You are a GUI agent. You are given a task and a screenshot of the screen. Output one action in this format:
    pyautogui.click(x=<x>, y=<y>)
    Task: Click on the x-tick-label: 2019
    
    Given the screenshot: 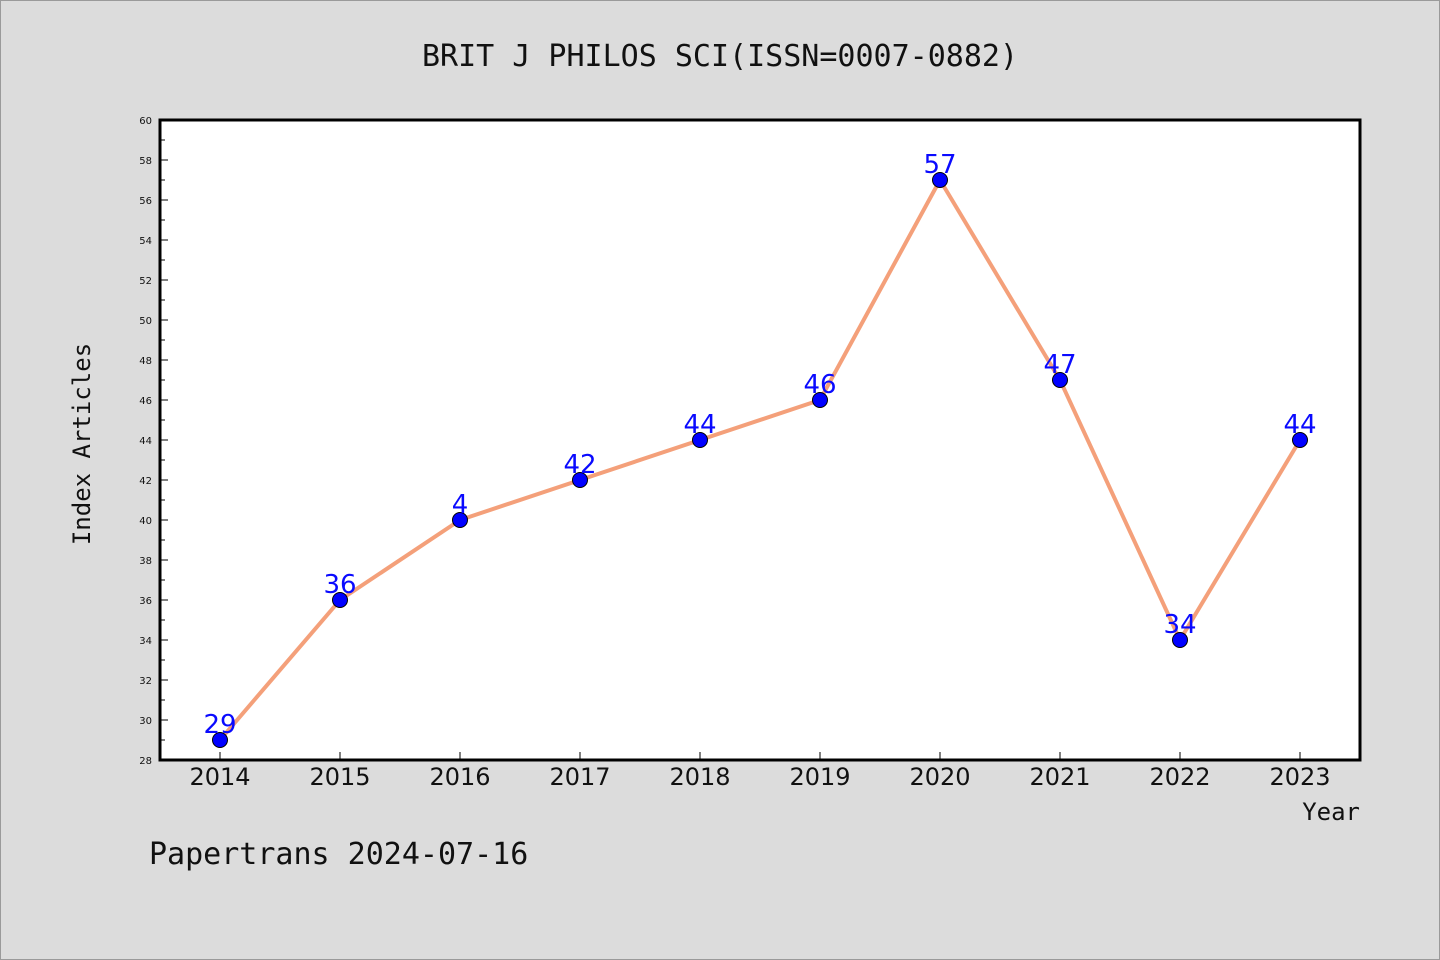 What is the action you would take?
    pyautogui.click(x=819, y=777)
    